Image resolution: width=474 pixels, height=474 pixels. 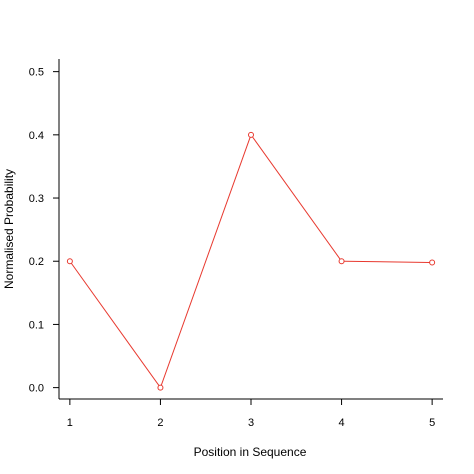 I want to click on x-axis: 1 2 3 4 5, so click(x=251, y=413).